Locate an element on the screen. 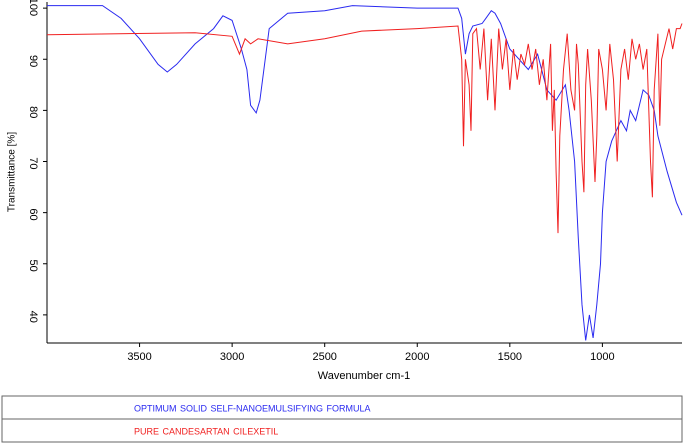  x-tick-label: 3500 is located at coordinates (139, 357).